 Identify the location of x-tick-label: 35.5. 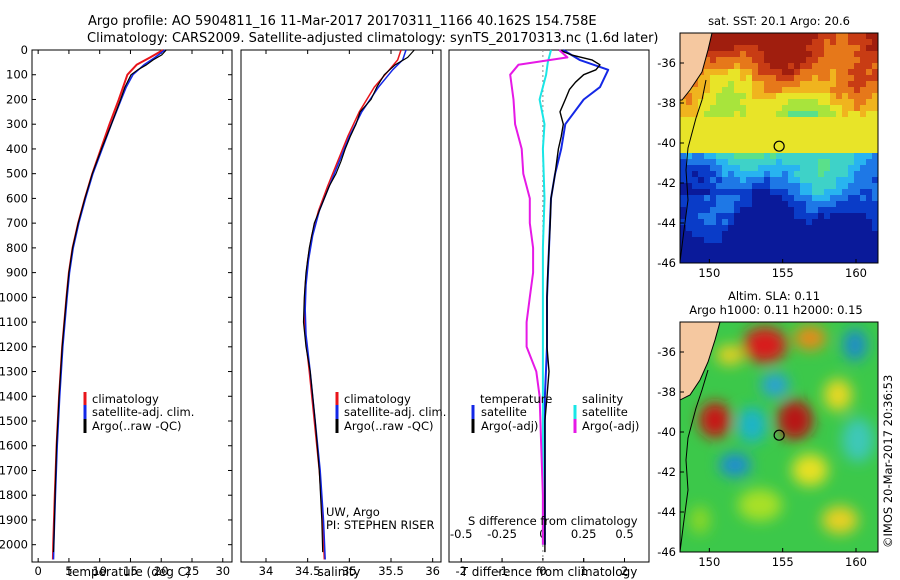
(391, 571).